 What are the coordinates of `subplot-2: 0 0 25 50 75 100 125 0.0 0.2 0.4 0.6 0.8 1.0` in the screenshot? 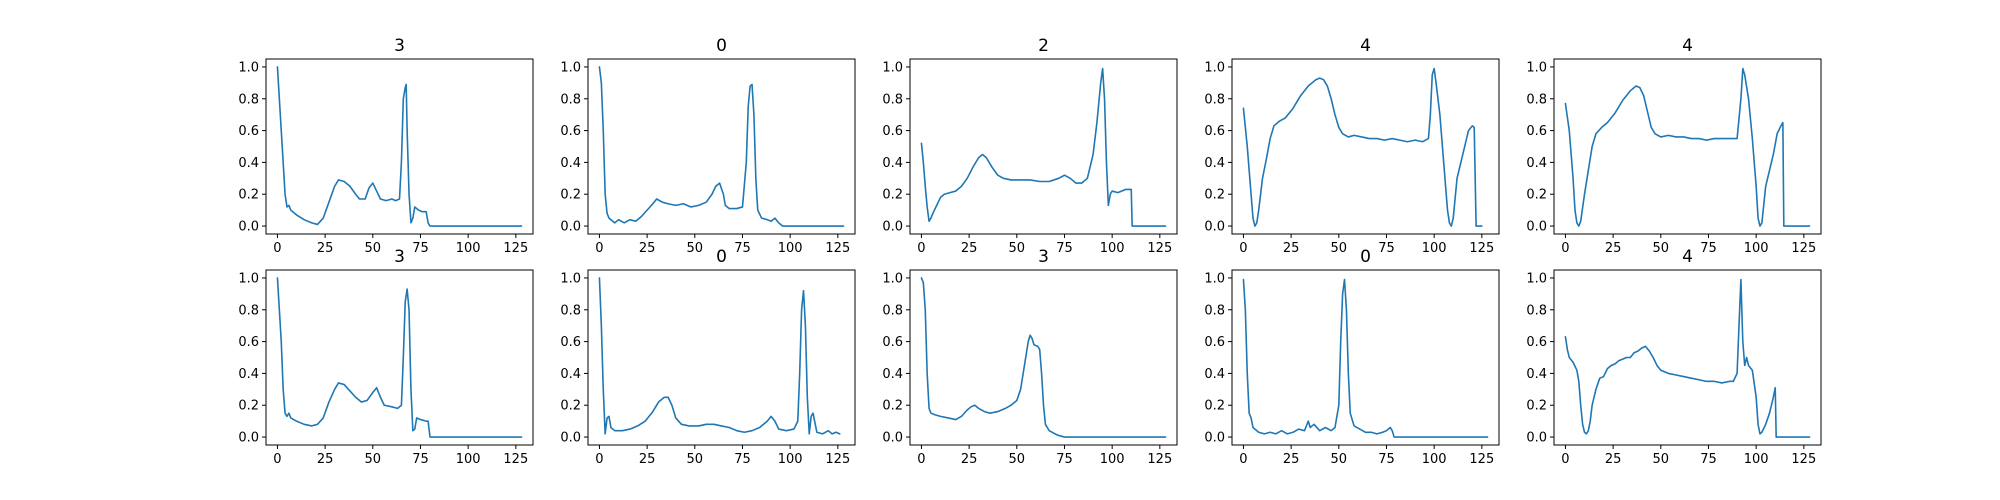 It's located at (708, 146).